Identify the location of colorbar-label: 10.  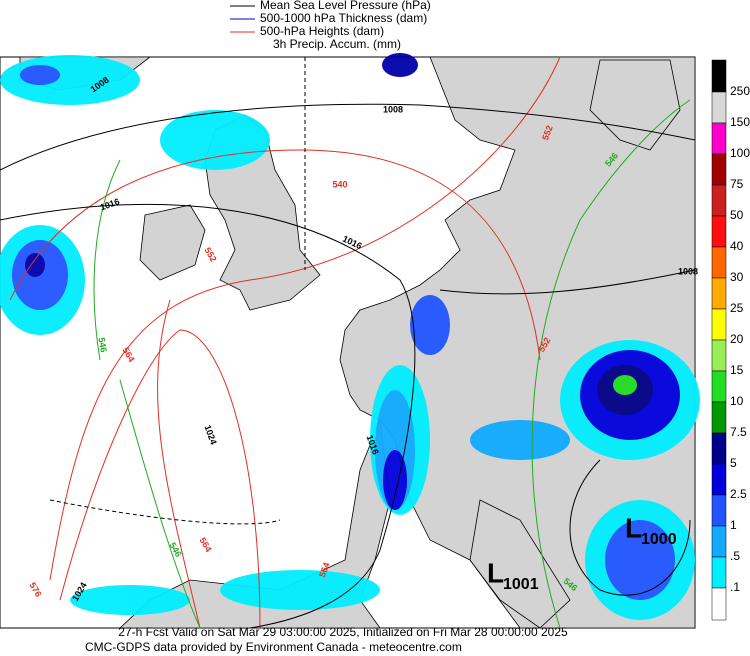
(737, 401).